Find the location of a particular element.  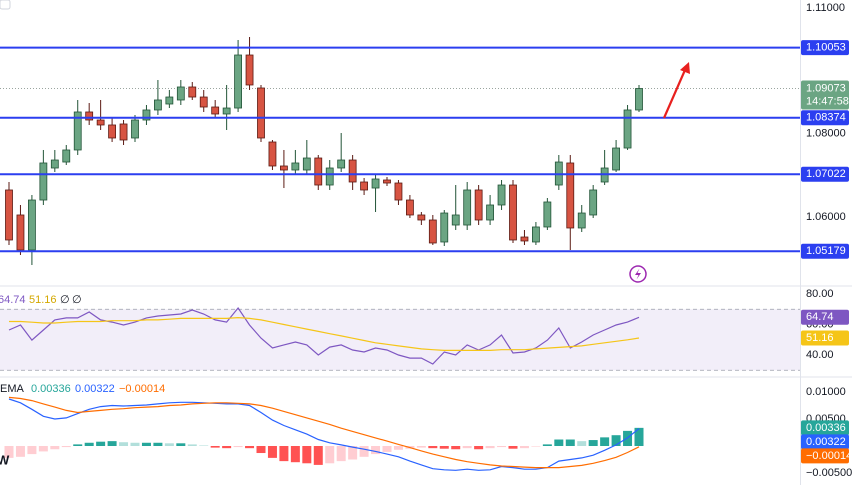

value-box-label: 1.08374 is located at coordinates (826, 118).